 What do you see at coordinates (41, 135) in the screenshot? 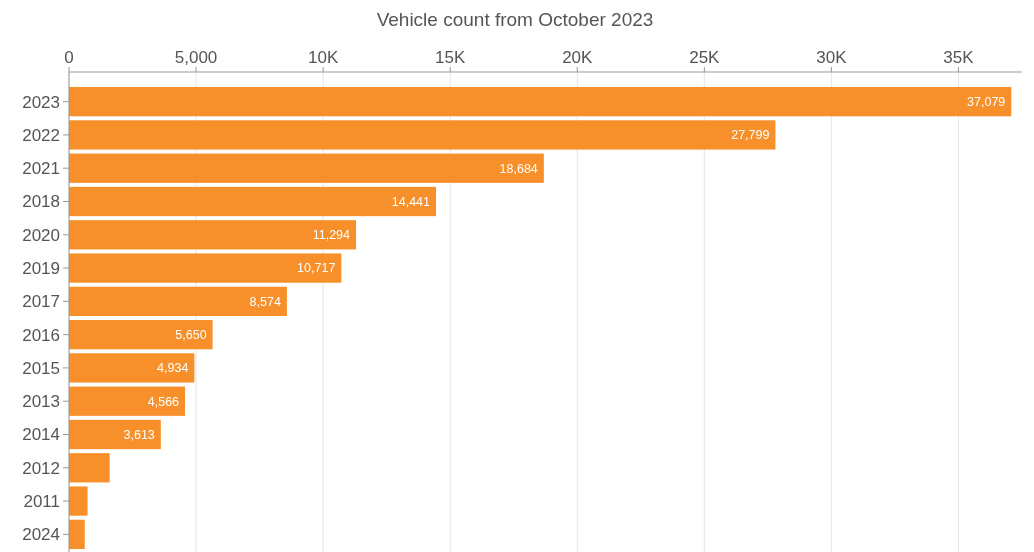
I see `y-tick-label: 2022` at bounding box center [41, 135].